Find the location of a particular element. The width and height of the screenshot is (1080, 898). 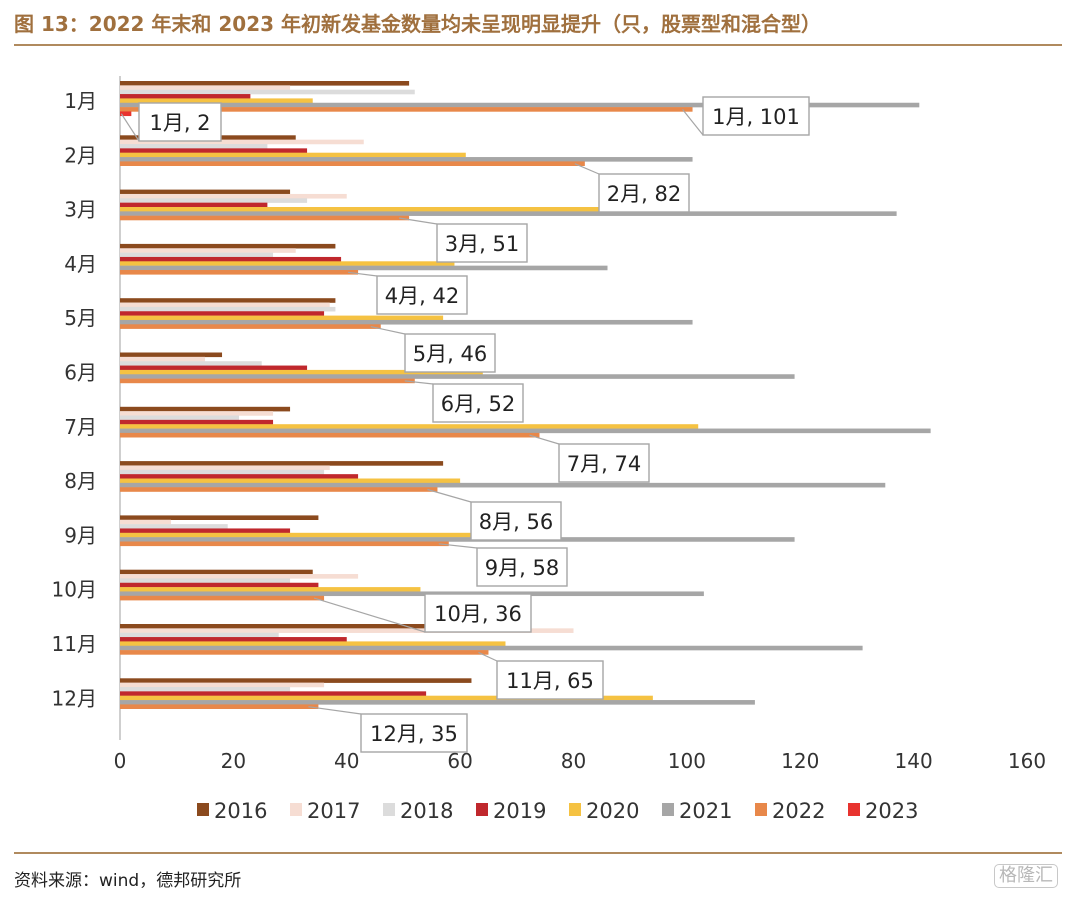

x-tick-label: 100 is located at coordinates (687, 761).